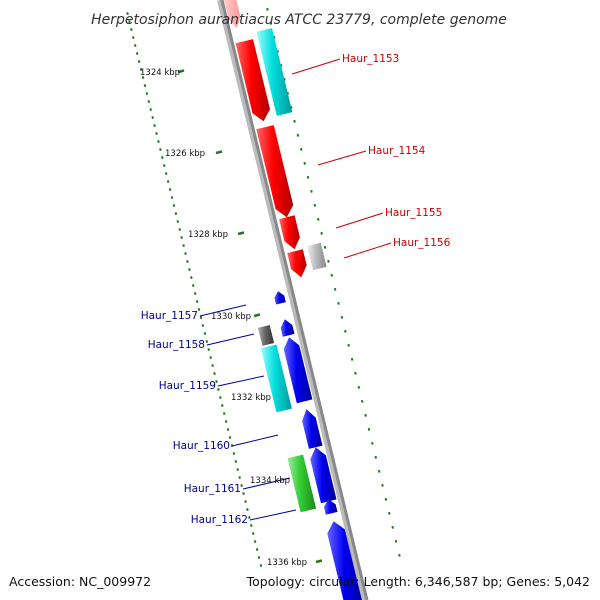 This screenshot has width=600, height=600. Describe the element at coordinates (422, 243) in the screenshot. I see `gene-label: Haur_1156` at that location.